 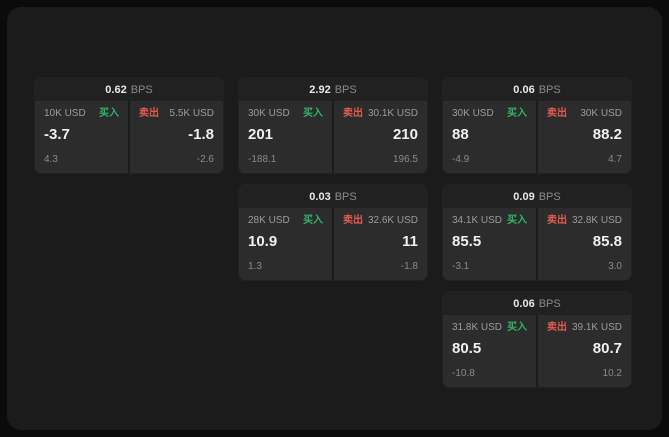 What do you see at coordinates (537, 137) in the screenshot?
I see `quote-body: 30K USD 买入 88 -4.9 卖出 30K USD 88.2 4.7` at bounding box center [537, 137].